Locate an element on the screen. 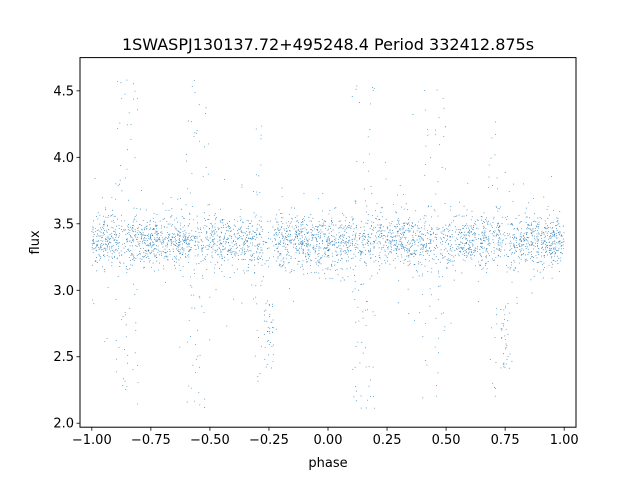 This screenshot has height=484, width=640. x-axis: −1.00 −0.75 −0.50 −0.25 0.00 0.25 0.50 0.75 1.00 is located at coordinates (325, 437).